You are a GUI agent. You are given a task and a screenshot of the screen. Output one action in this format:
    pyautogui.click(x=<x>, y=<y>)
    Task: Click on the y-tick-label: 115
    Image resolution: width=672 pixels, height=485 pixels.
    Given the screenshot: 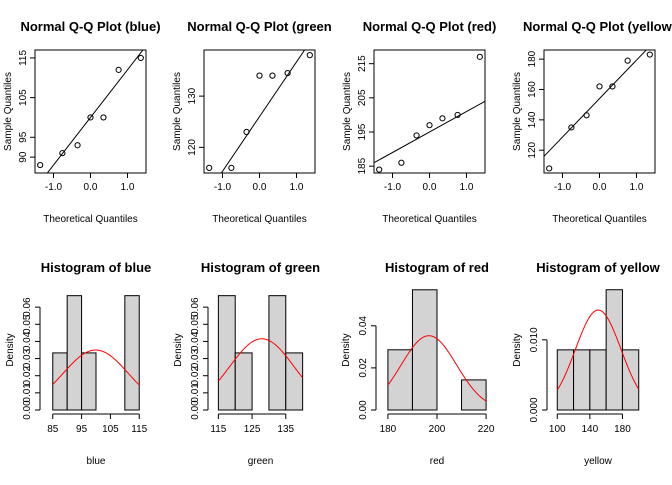 What is the action you would take?
    pyautogui.click(x=23, y=58)
    